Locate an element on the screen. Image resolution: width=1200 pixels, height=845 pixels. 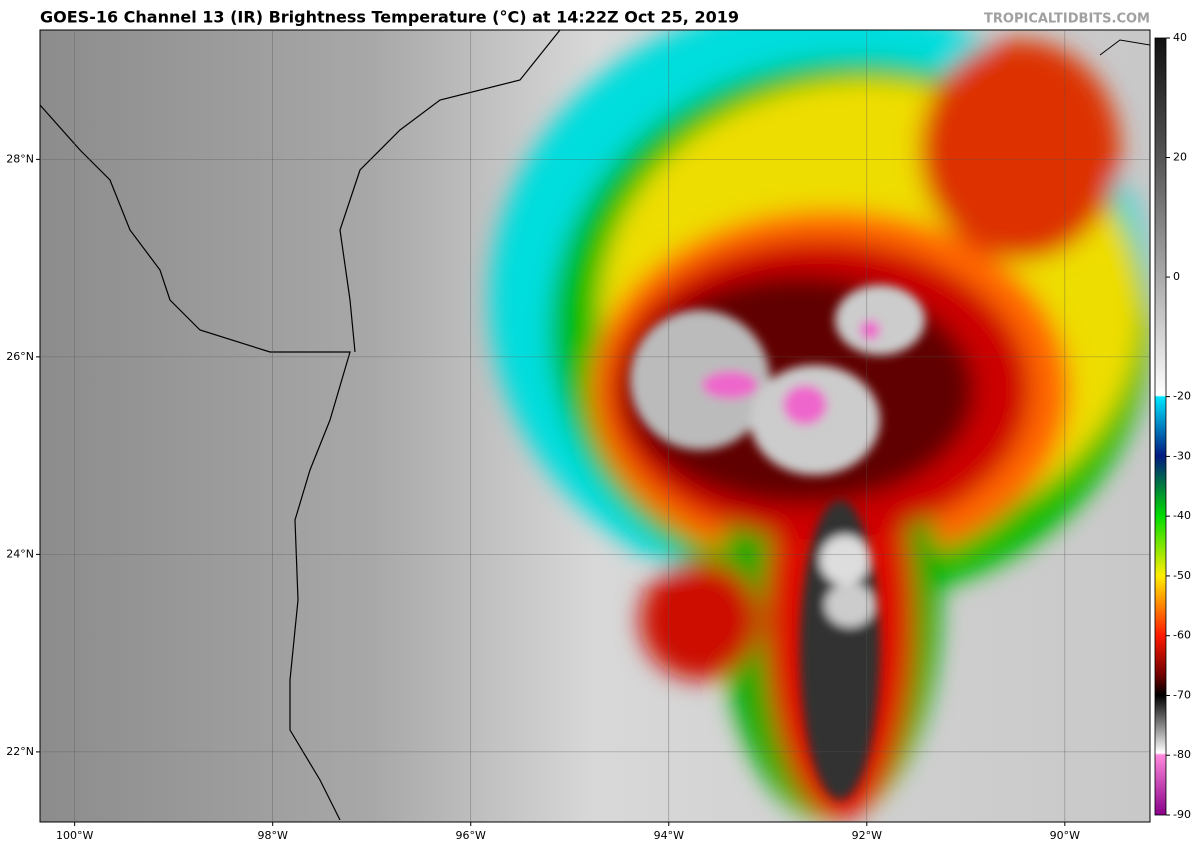
lon-label: 96°W is located at coordinates (471, 835).